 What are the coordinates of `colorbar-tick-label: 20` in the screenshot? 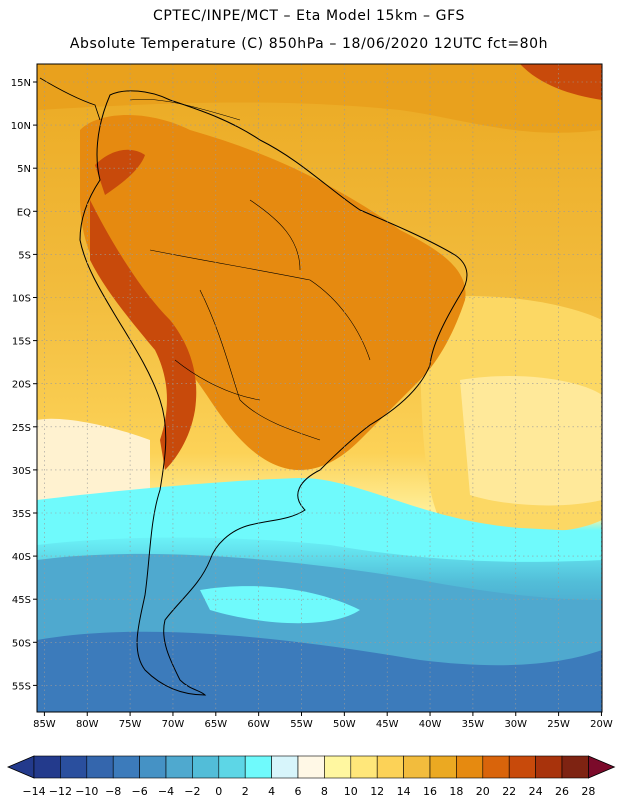 It's located at (483, 791).